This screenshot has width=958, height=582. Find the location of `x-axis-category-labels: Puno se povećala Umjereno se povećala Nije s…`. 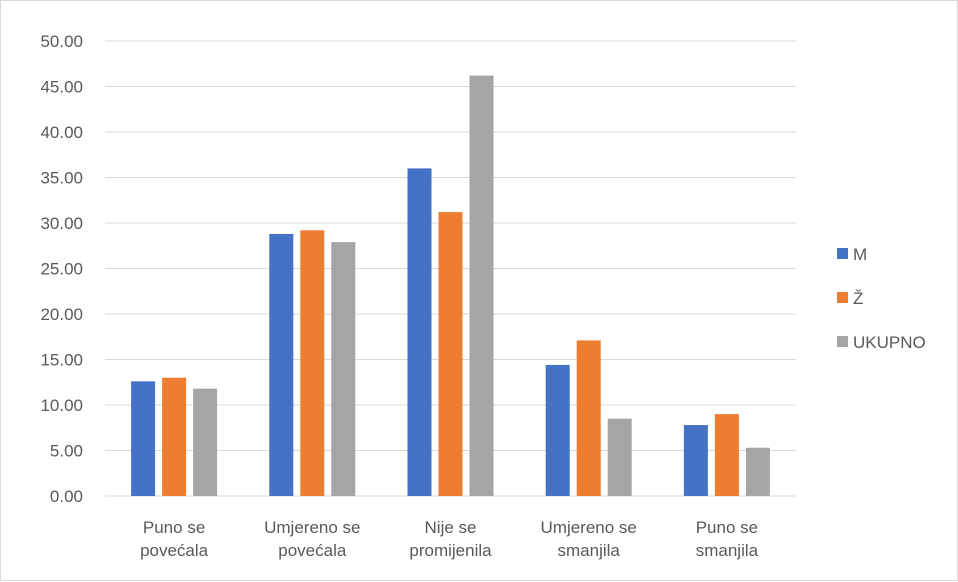

x-axis-category-labels: Puno se povećala Umjereno se povećala Nije s… is located at coordinates (449, 539).